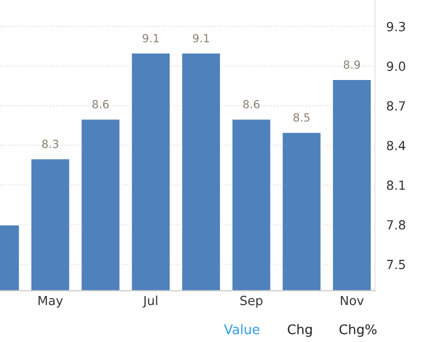 The height and width of the screenshot is (342, 434). Describe the element at coordinates (251, 302) in the screenshot. I see `x-tick-label: Sep` at that location.